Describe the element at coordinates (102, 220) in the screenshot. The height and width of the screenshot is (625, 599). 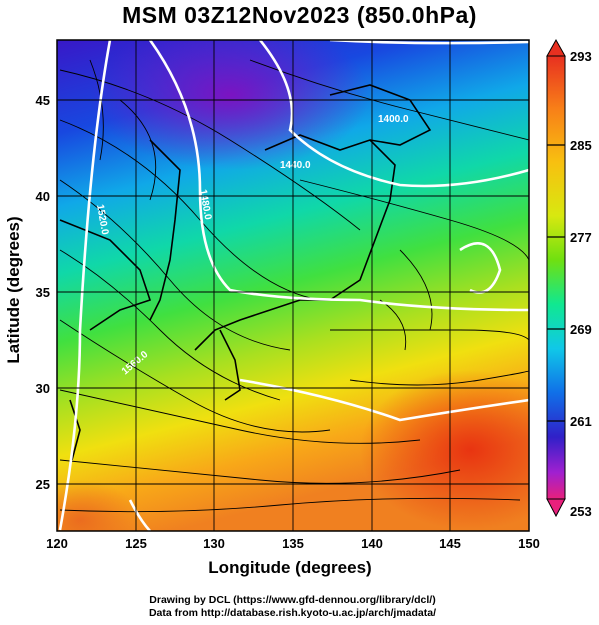
I see `contour-label-1520: 1520.0` at that location.